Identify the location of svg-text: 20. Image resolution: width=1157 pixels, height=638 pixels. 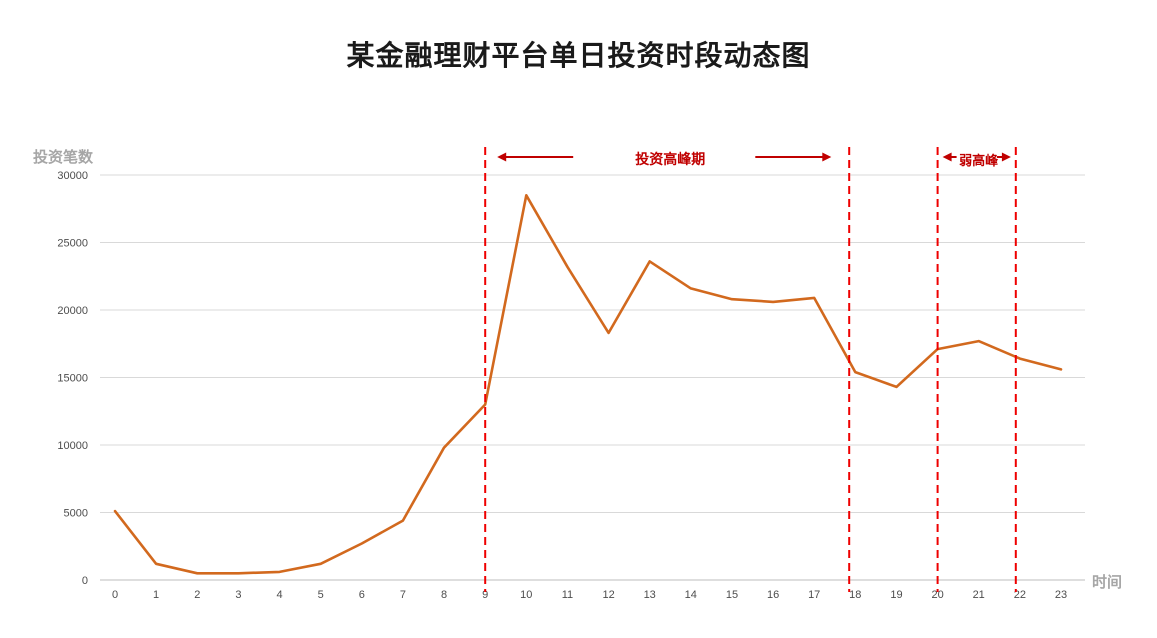
(937, 595).